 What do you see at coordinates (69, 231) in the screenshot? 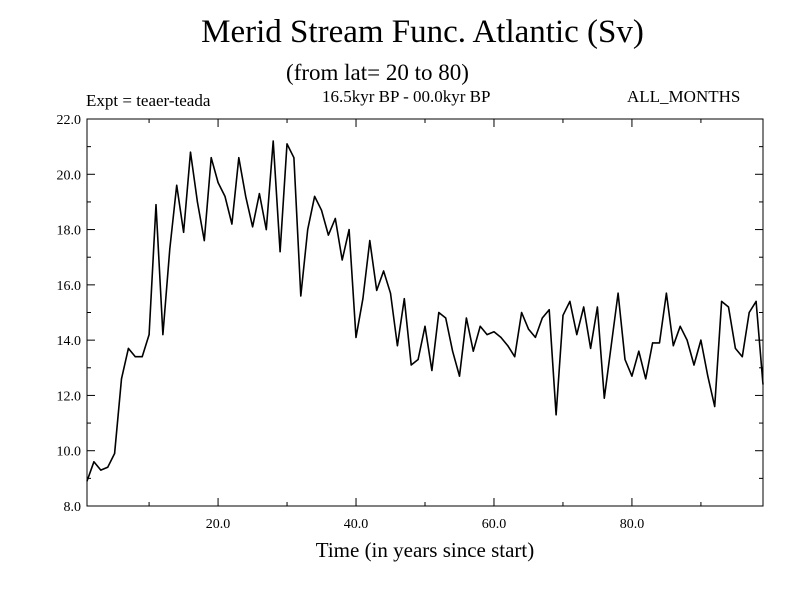
I see `y-tick-label: 18.0` at bounding box center [69, 231].